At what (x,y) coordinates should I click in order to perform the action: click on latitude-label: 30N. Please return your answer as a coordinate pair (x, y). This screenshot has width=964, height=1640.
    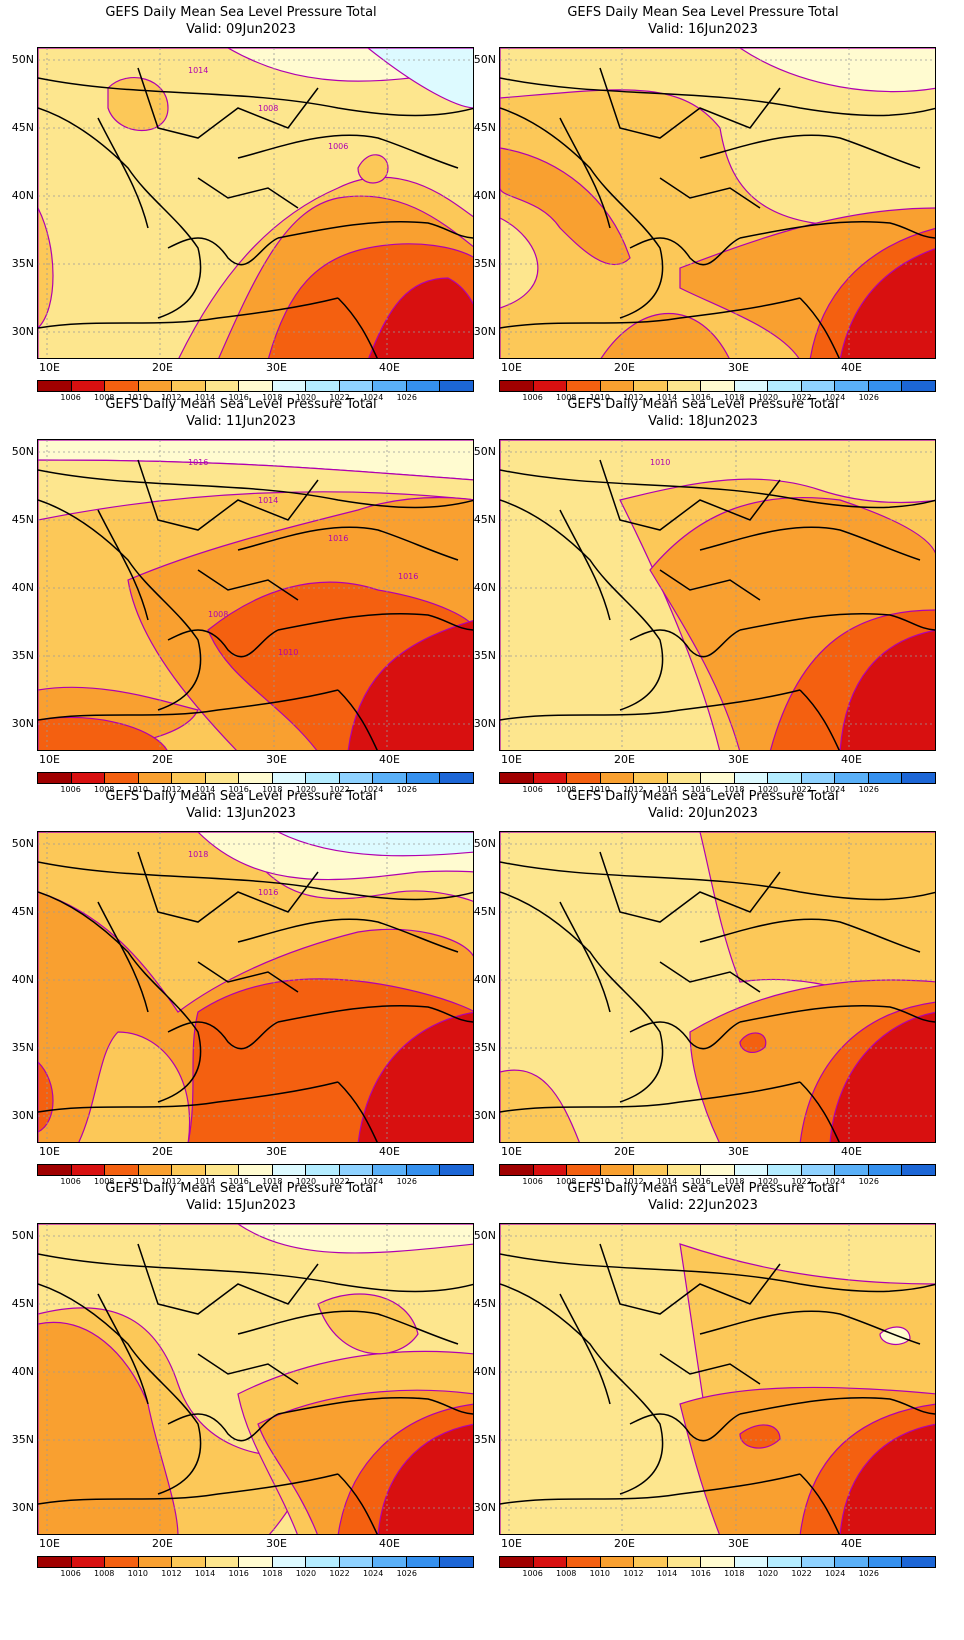
    Looking at the image, I should click on (22, 331).